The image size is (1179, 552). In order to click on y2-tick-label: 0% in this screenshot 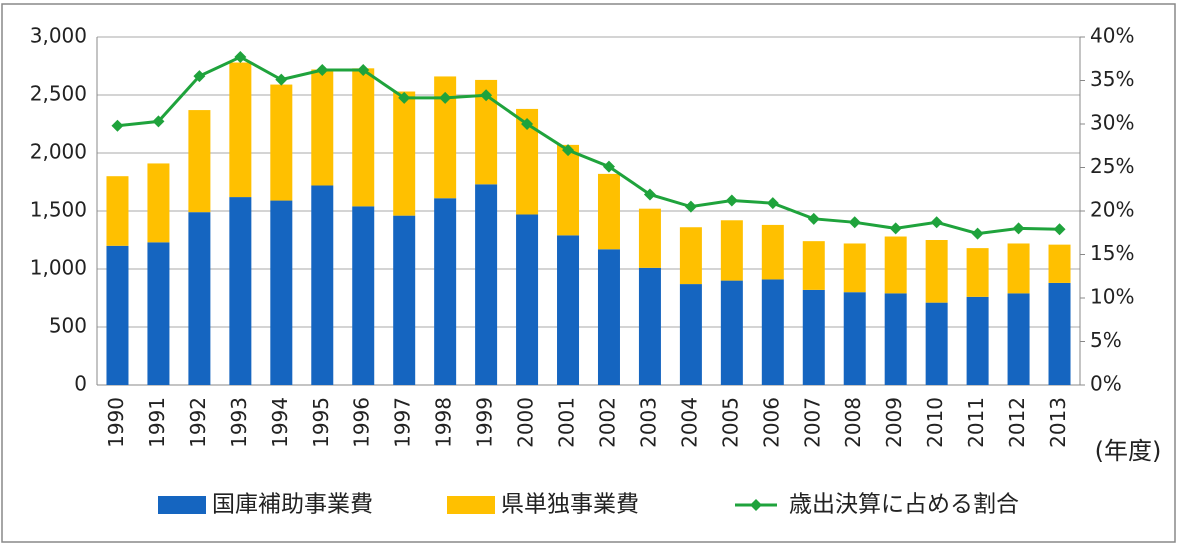, I will do `click(1106, 384)`.